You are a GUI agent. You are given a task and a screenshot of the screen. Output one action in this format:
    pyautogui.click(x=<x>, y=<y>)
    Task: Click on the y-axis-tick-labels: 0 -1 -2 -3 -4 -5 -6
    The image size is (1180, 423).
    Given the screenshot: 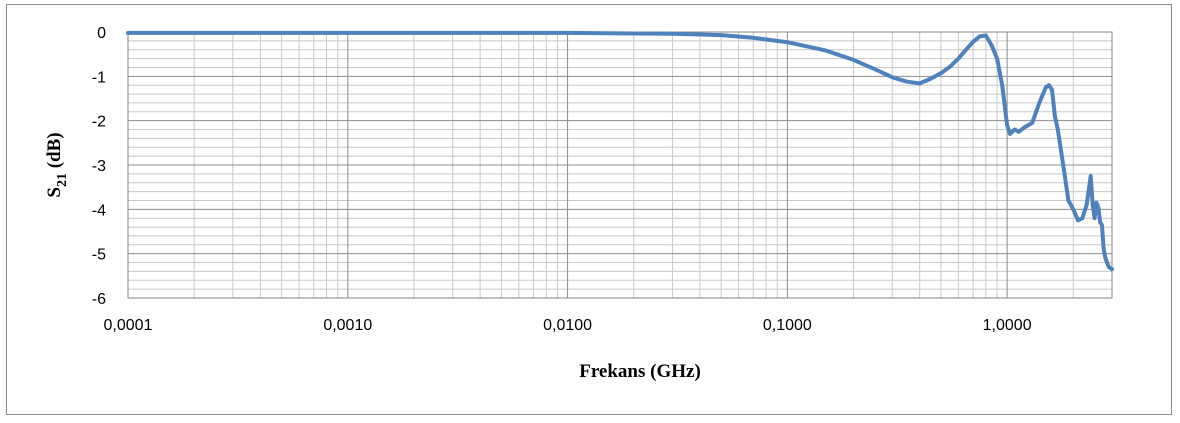 What is the action you would take?
    pyautogui.click(x=99, y=166)
    